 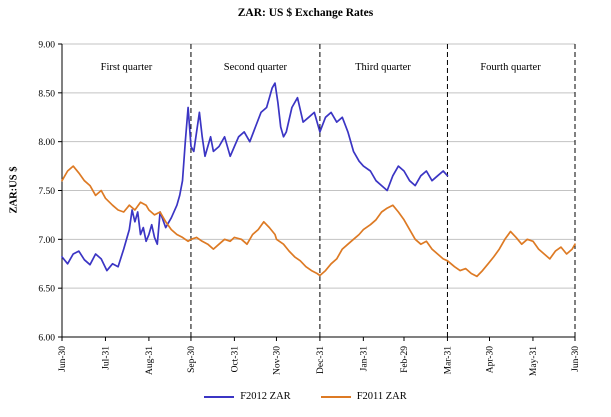 I want to click on chart-title: ZAR: US $ Exchange Rates, so click(x=305, y=13).